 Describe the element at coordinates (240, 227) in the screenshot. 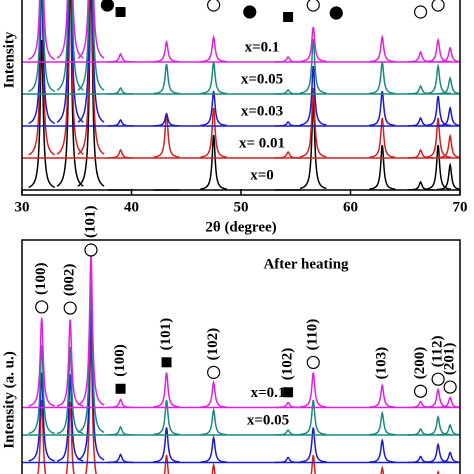

I see `x-axis-label: 2θ (degree)` at that location.